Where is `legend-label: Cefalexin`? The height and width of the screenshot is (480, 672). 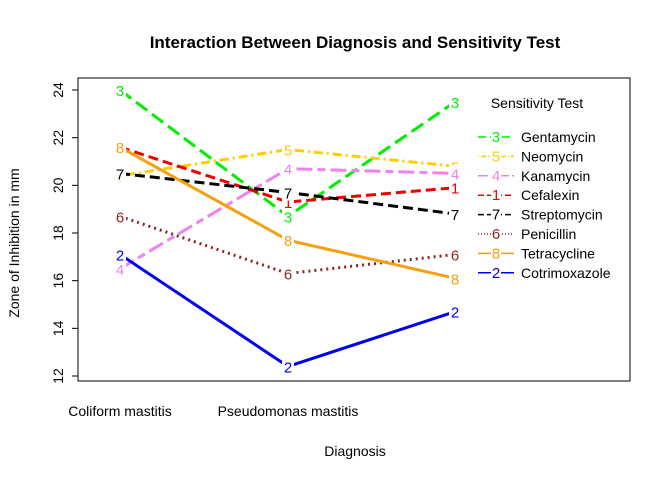 legend-label: Cefalexin is located at coordinates (550, 195).